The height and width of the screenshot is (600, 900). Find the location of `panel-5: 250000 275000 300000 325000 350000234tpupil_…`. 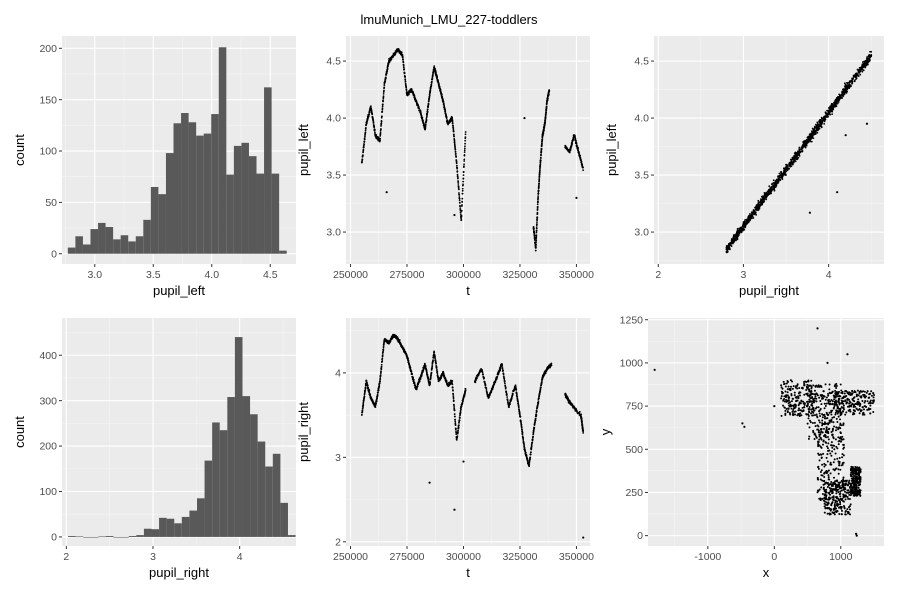

panel-5: 250000 275000 300000 325000 350000234tpupil_… is located at coordinates (445, 449).